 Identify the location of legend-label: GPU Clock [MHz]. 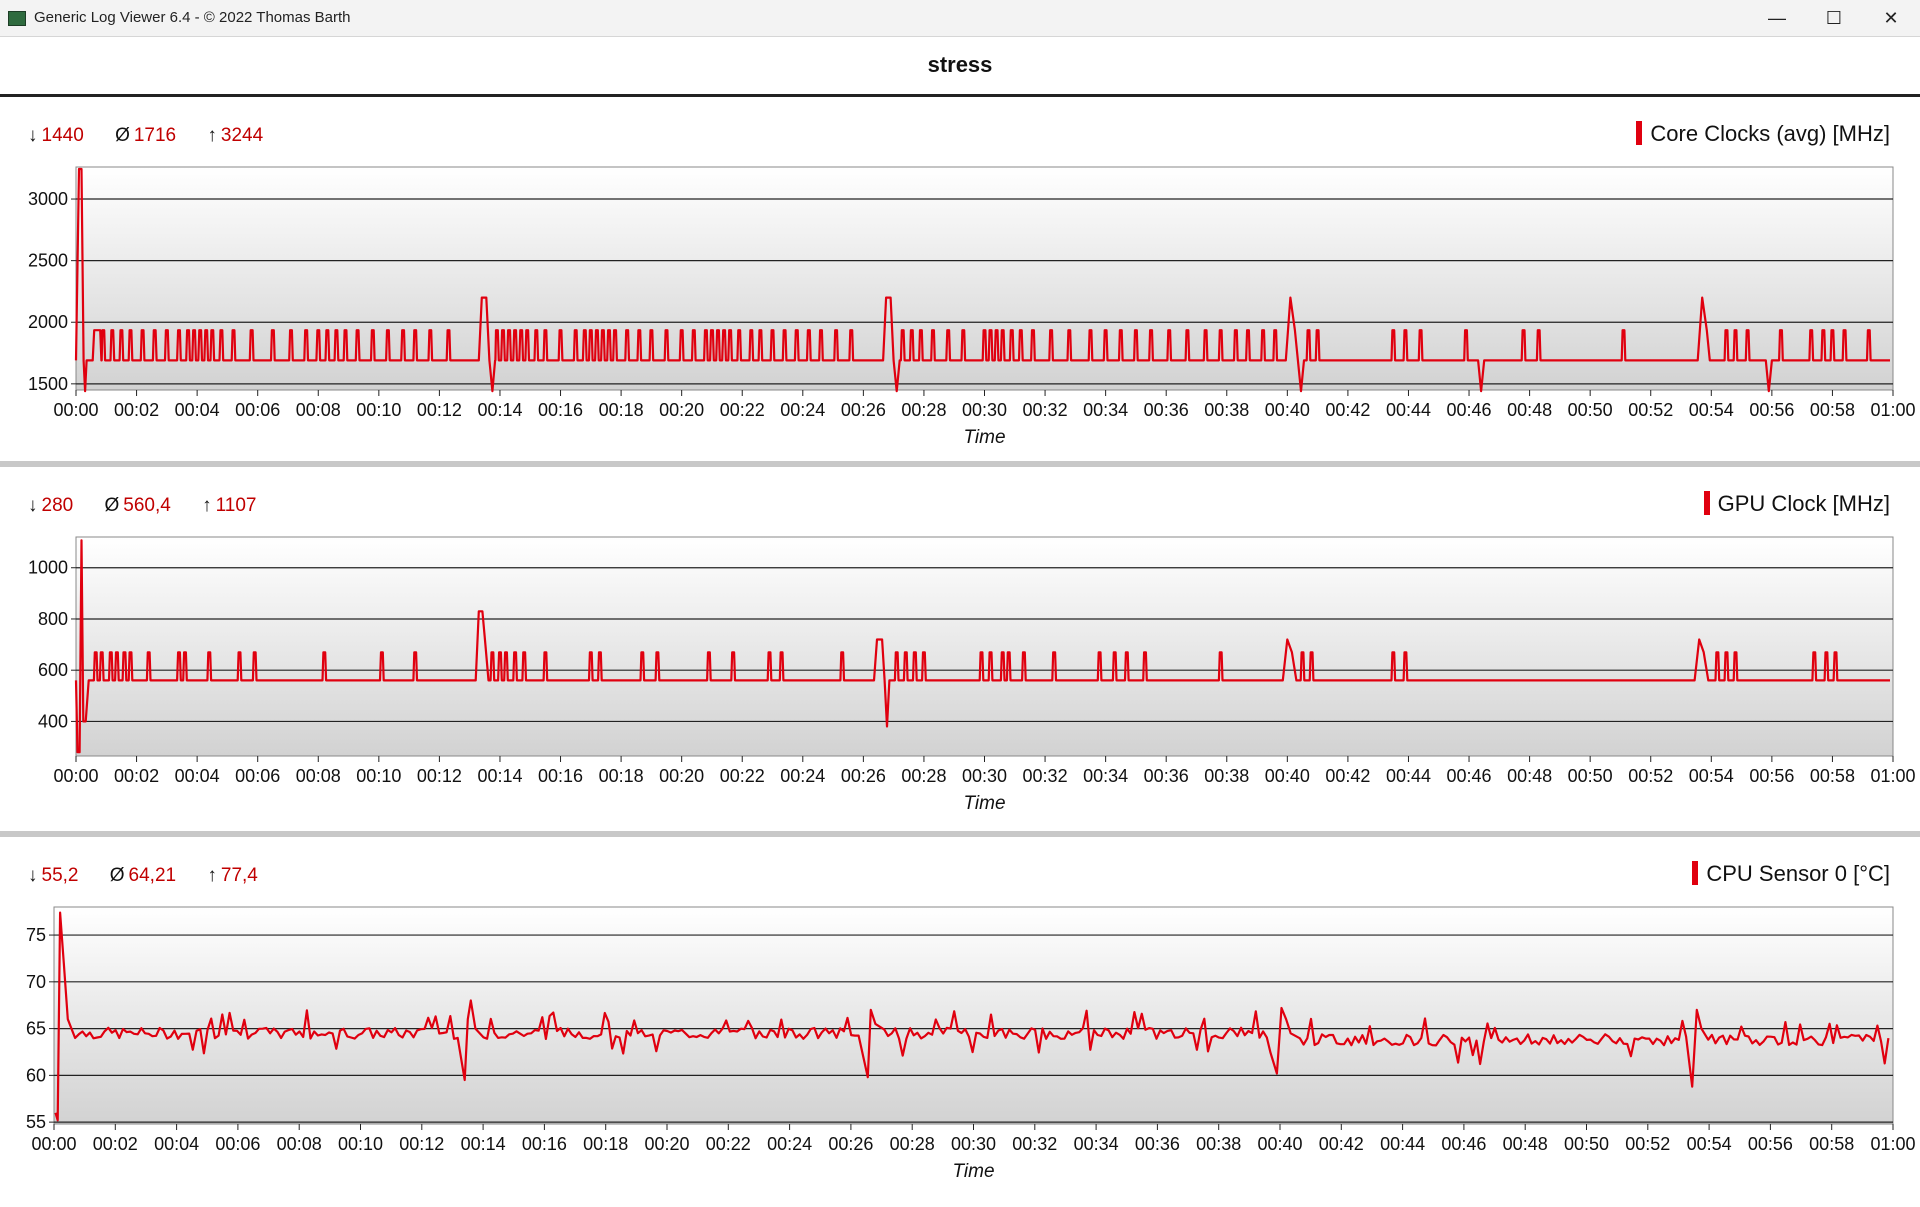
(1803, 503).